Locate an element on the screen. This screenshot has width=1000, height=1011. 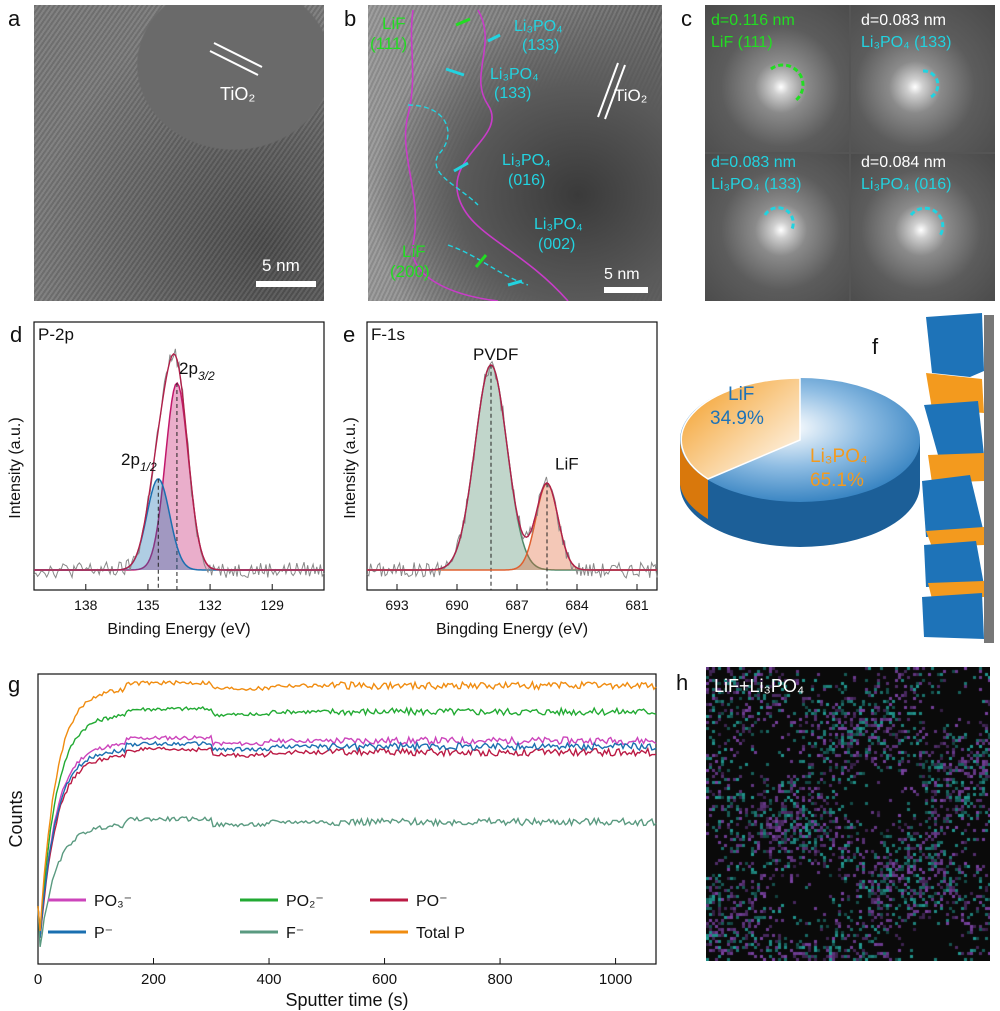
q4-phase: Li₃PO₄ (016) is located at coordinates (906, 184).